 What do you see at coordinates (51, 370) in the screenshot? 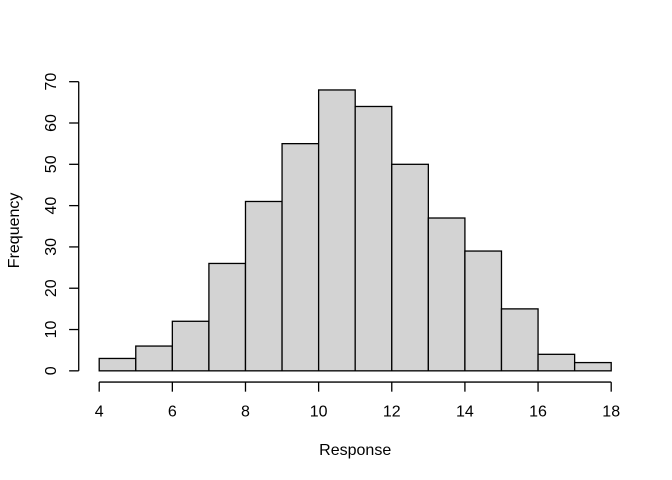
I see `svg-text: 0` at bounding box center [51, 370].